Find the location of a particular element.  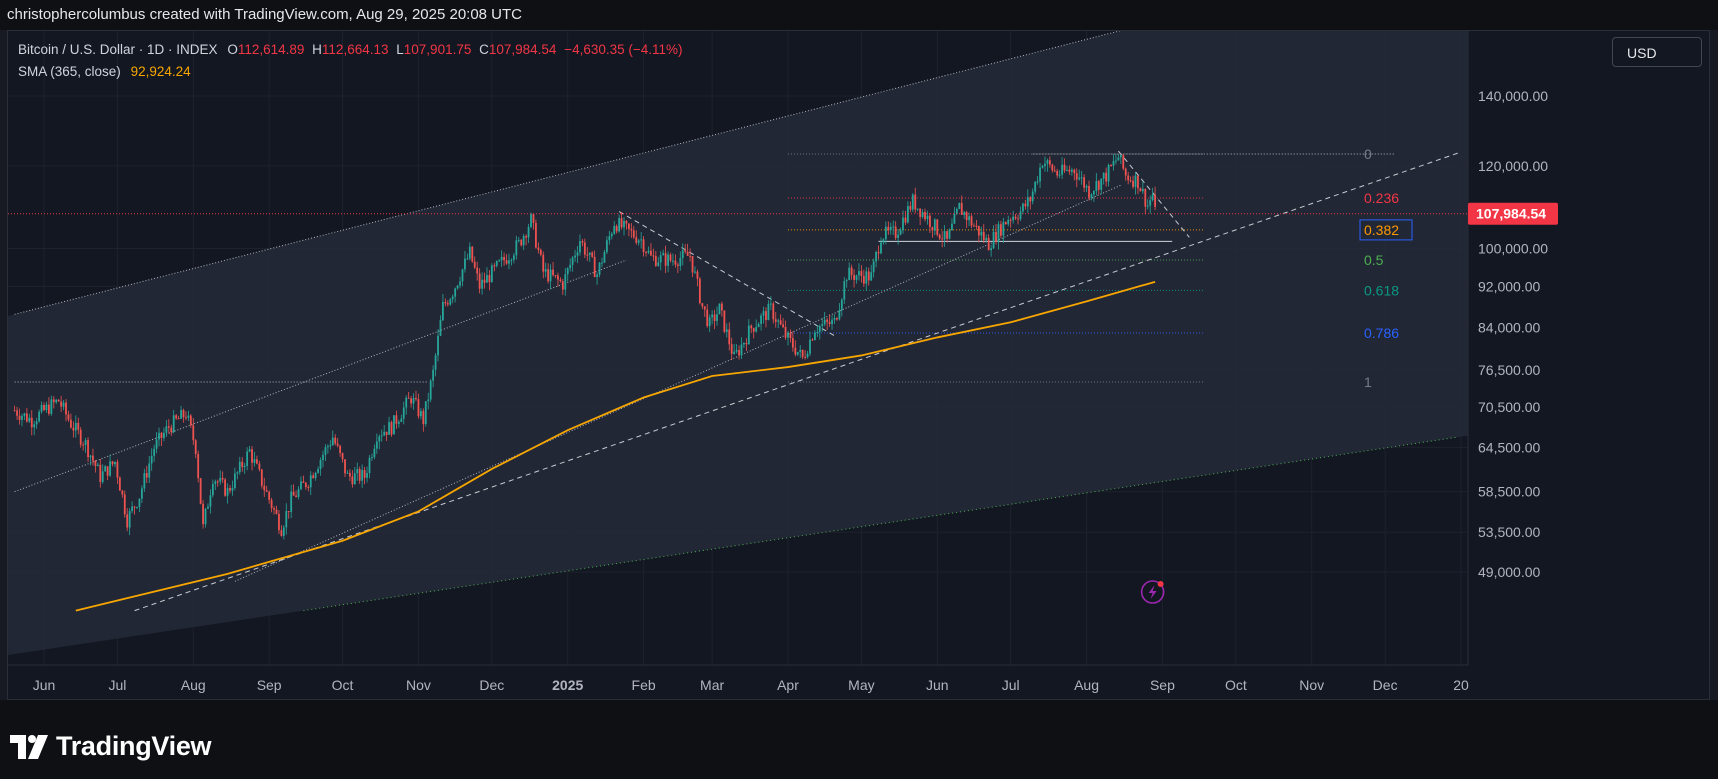

time-tick-label: Jul is located at coordinates (1011, 685).